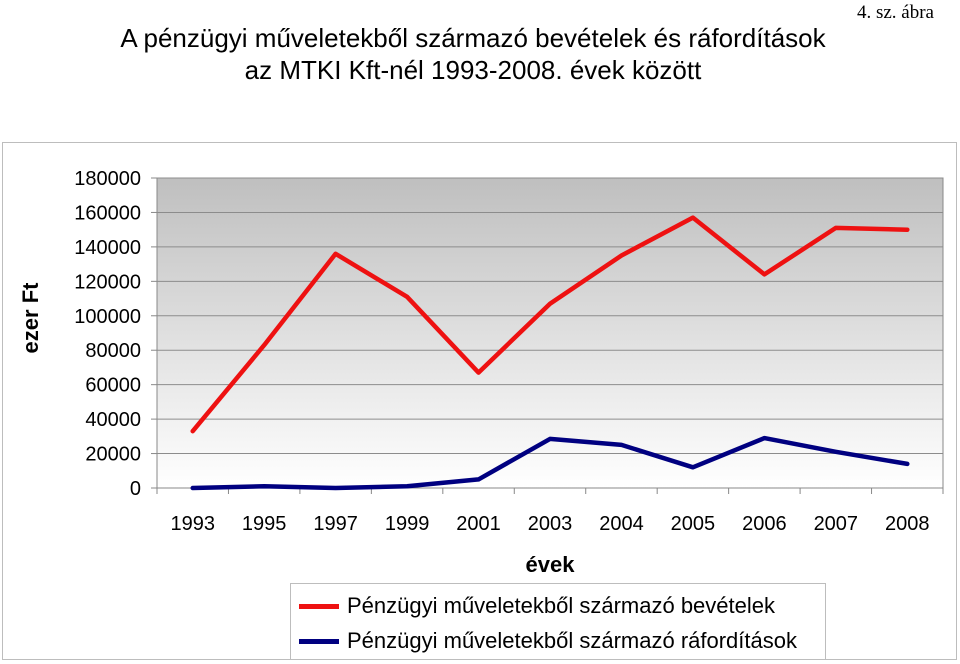  Describe the element at coordinates (319, 606) in the screenshot. I see `legend-swatch-revenue` at that location.